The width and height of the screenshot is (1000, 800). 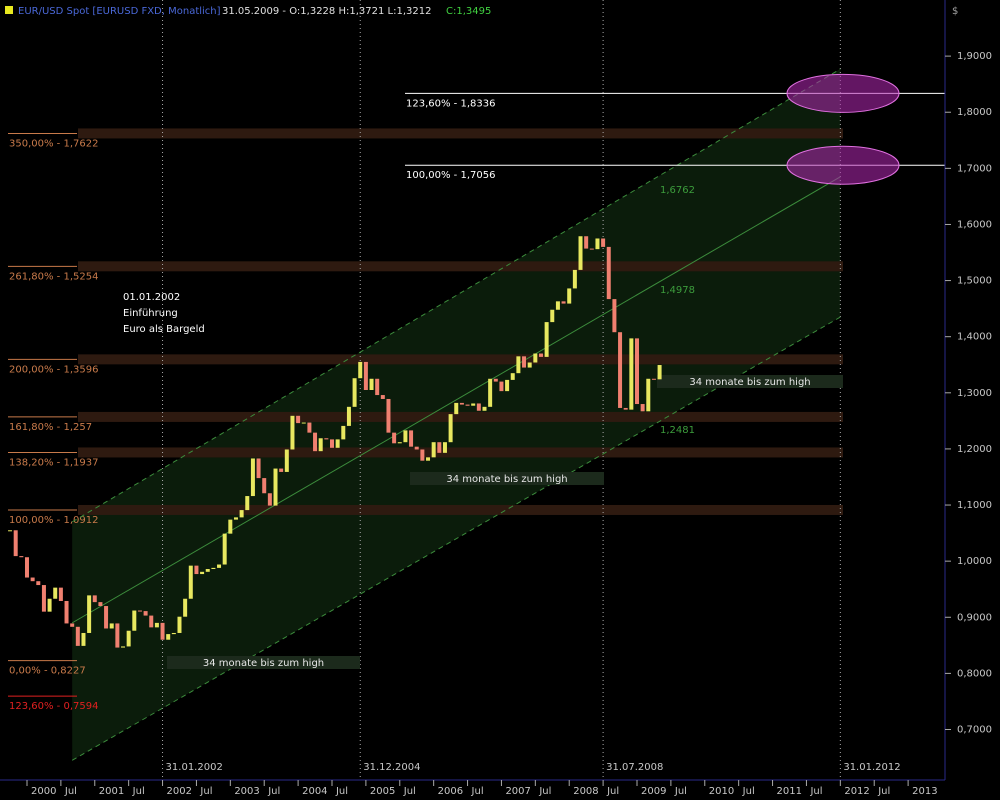 What do you see at coordinates (843, 93) in the screenshot?
I see `target-ellipse` at bounding box center [843, 93].